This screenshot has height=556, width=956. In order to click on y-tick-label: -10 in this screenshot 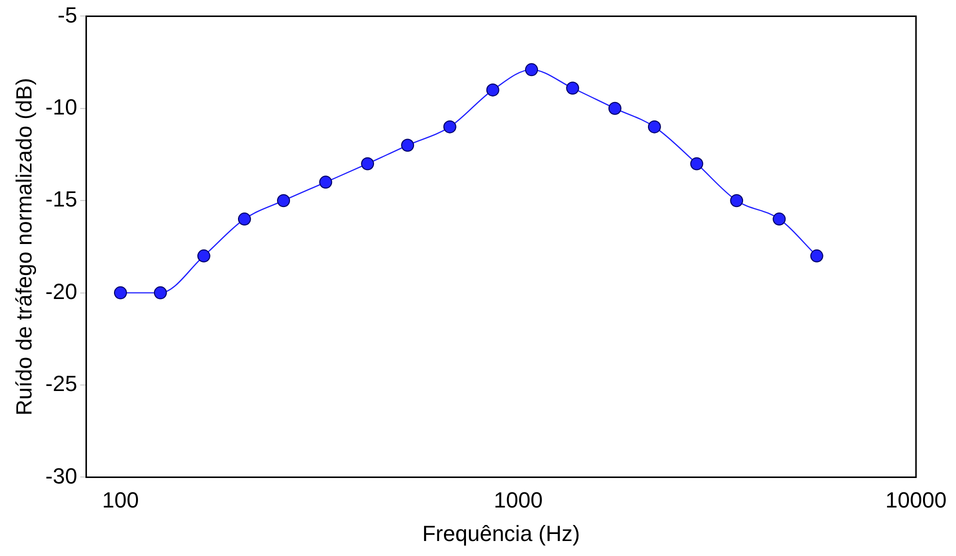, I will do `click(61, 107)`.